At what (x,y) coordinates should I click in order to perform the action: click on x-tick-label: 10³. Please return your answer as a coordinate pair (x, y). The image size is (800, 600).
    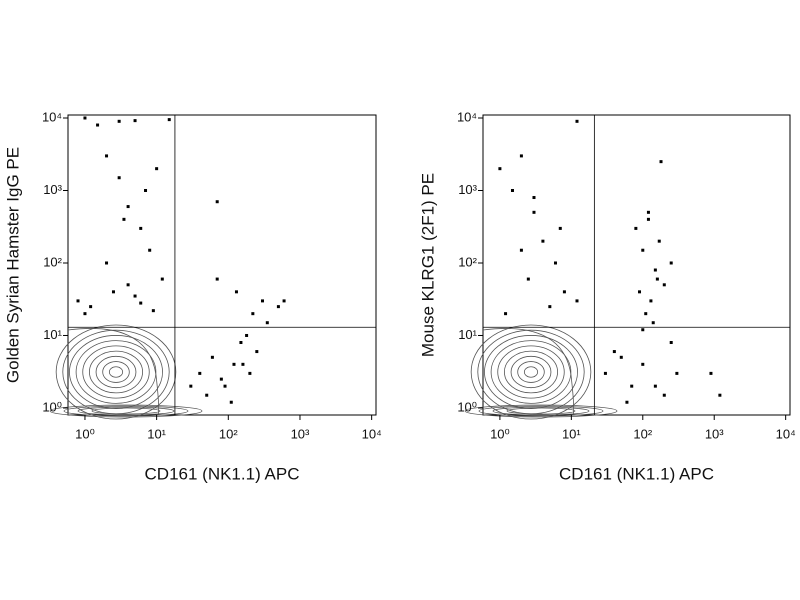
    Looking at the image, I should click on (714, 433).